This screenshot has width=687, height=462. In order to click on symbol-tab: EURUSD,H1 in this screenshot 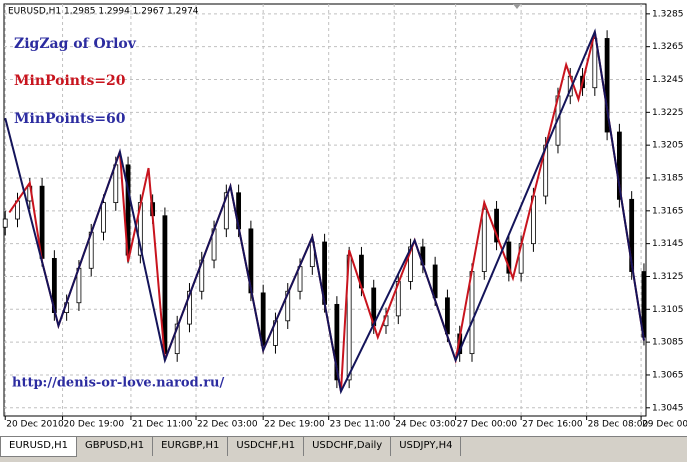, I will do `click(39, 447)`.